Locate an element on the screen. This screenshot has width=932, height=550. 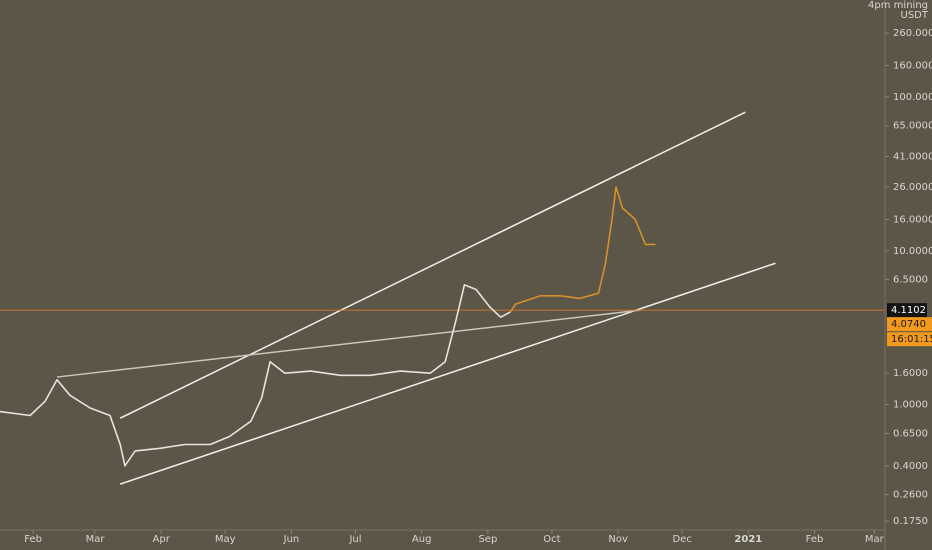
y-tick-label: 1.6000 is located at coordinates (910, 373).